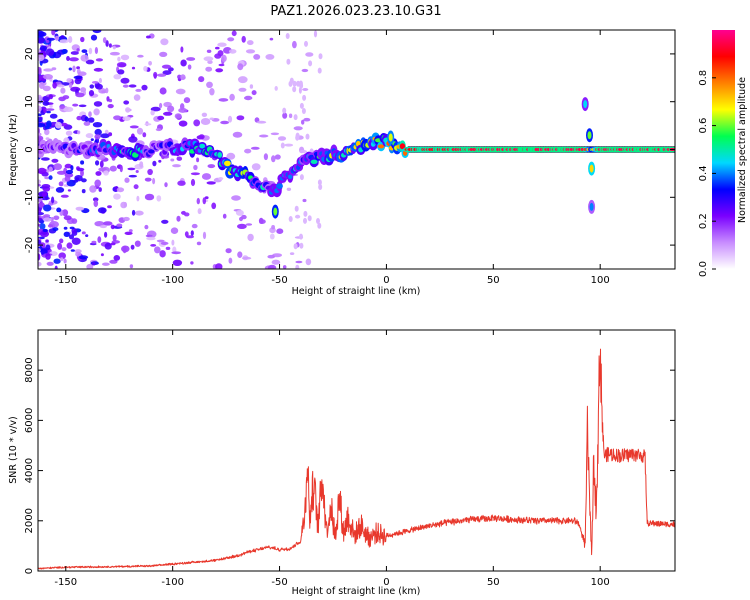  Describe the element at coordinates (29, 101) in the screenshot. I see `y-tick-label: 10` at that location.